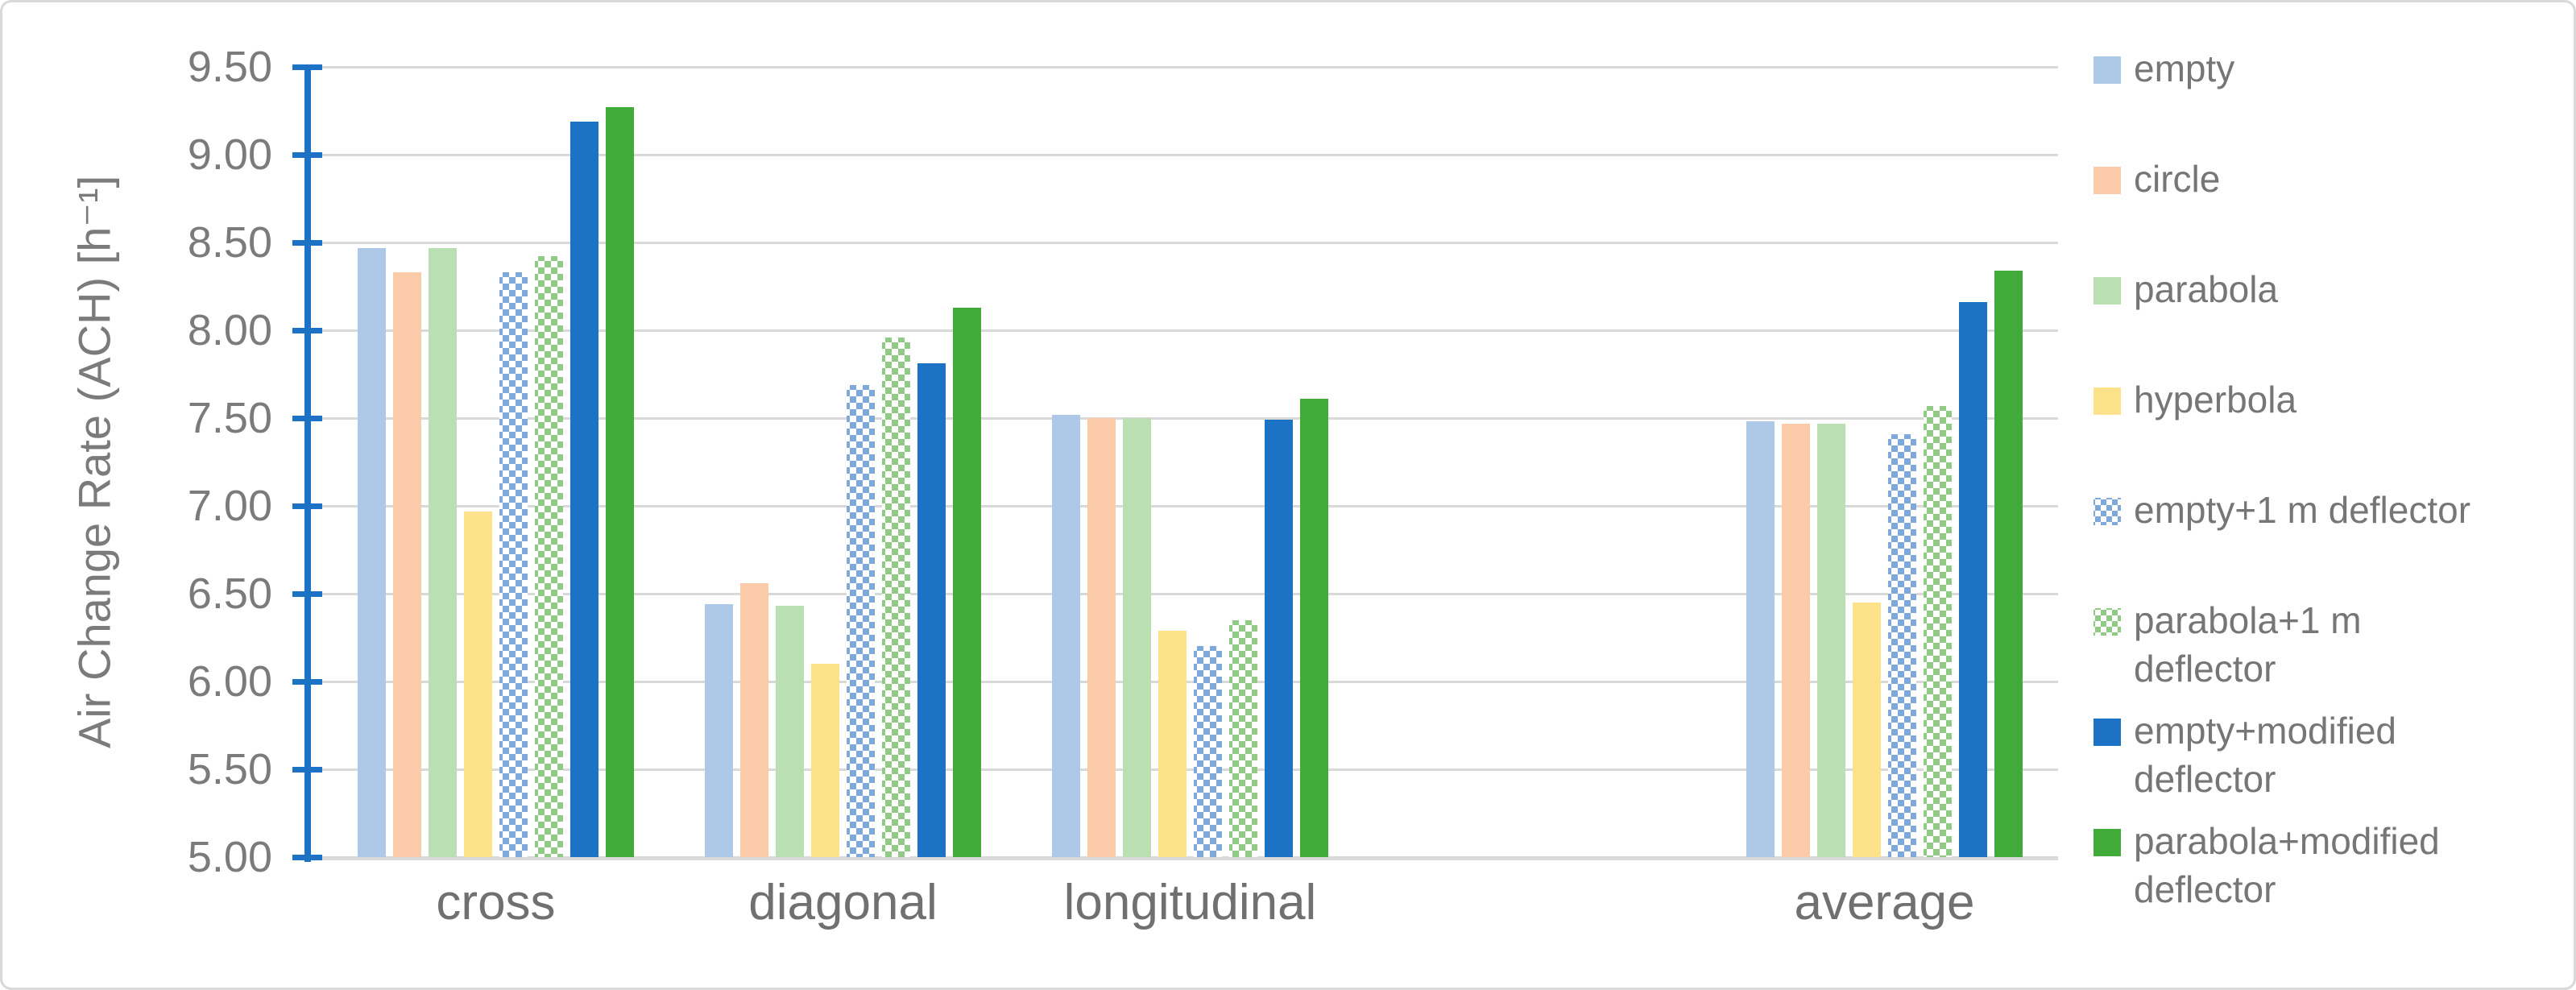 The image size is (2576, 990). I want to click on legend-swatch-empty-modified-deflector, so click(2107, 732).